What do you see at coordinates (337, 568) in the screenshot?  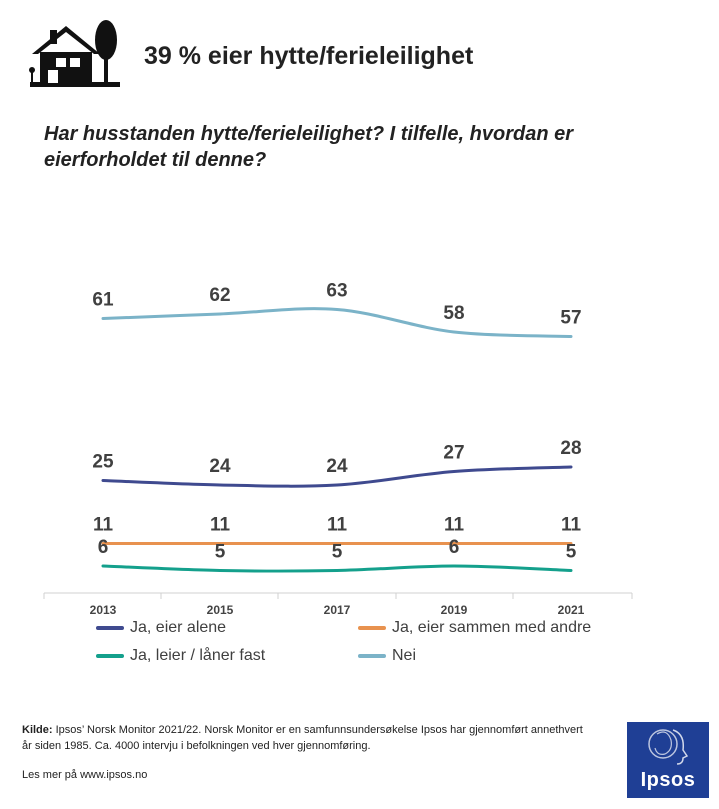 I see `series-line-leier` at bounding box center [337, 568].